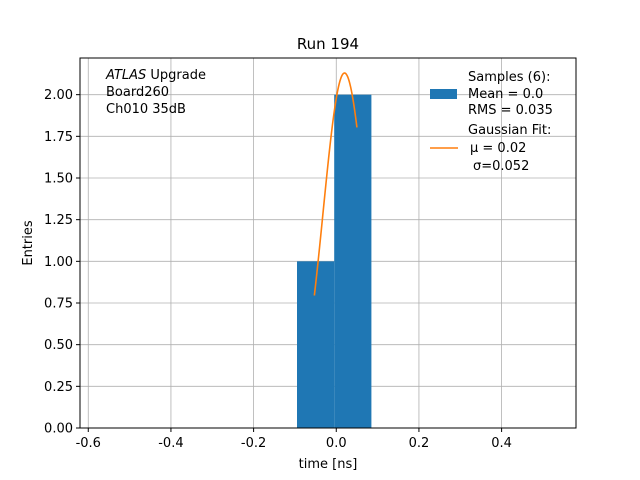 This screenshot has height=480, width=640. Describe the element at coordinates (328, 44) in the screenshot. I see `chart-title: Run 194` at that location.